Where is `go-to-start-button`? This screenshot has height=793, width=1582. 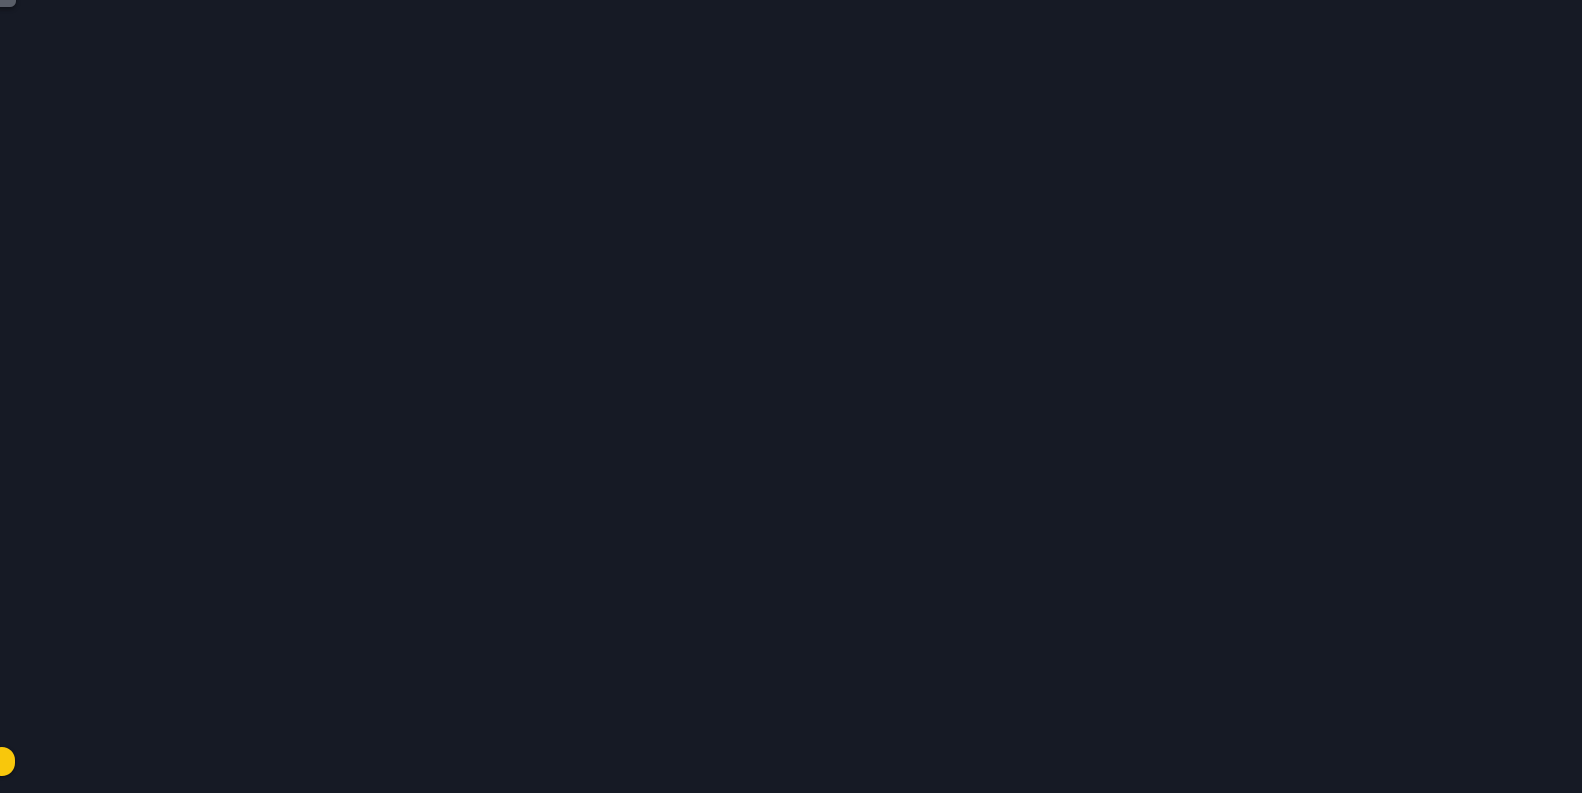
go-to-start-button is located at coordinates (7, 761).